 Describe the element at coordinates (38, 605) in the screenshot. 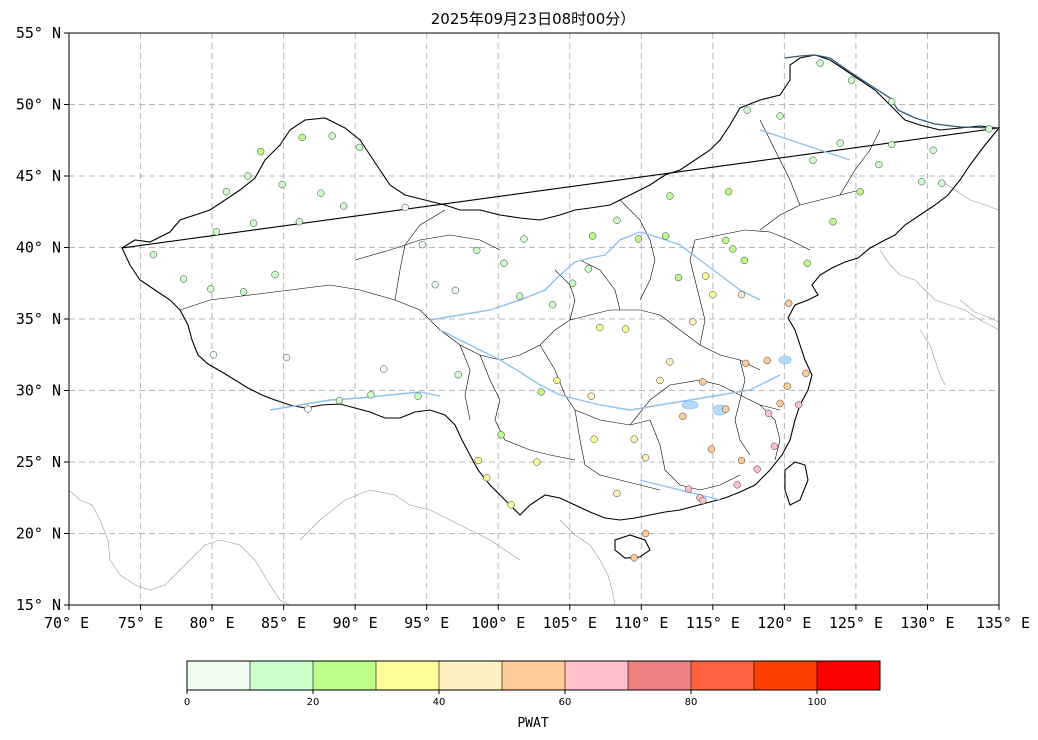

I see `lat-tick-label: 15° N` at that location.